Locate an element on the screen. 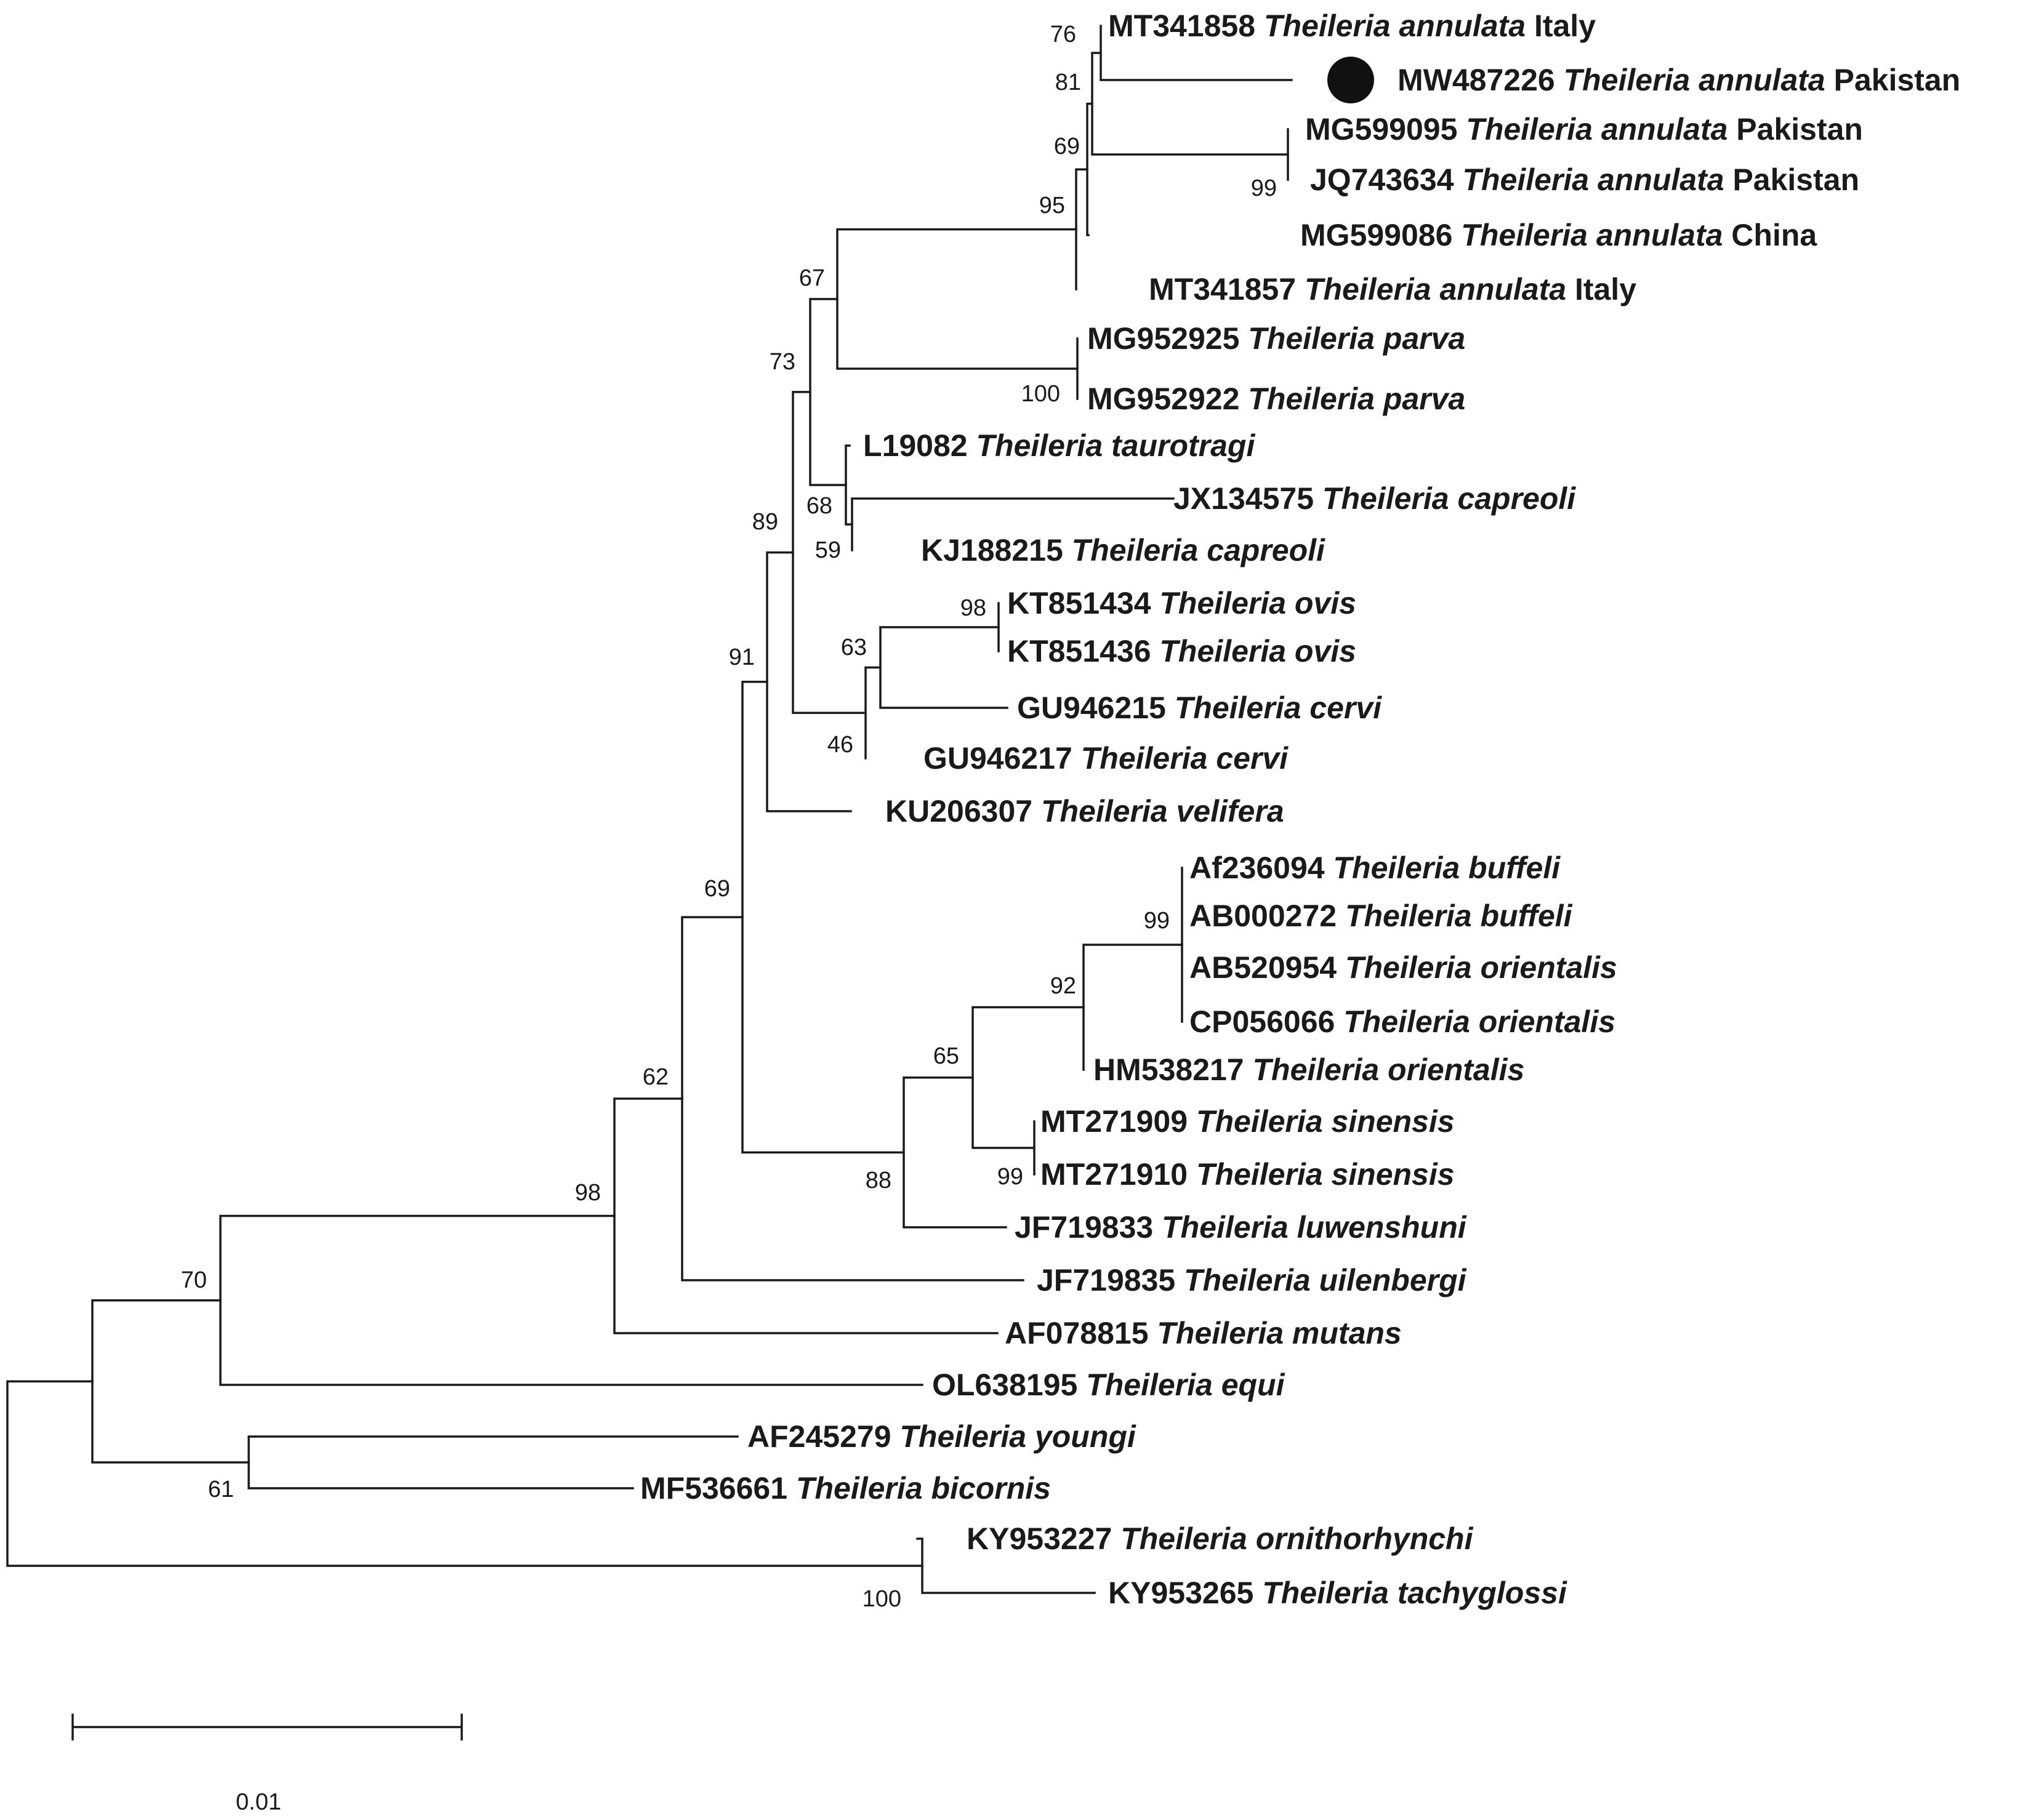 Image resolution: width=2031 pixels, height=1820 pixels. taxon-label: CP056066 Theileria orientalis is located at coordinates (1402, 1021).